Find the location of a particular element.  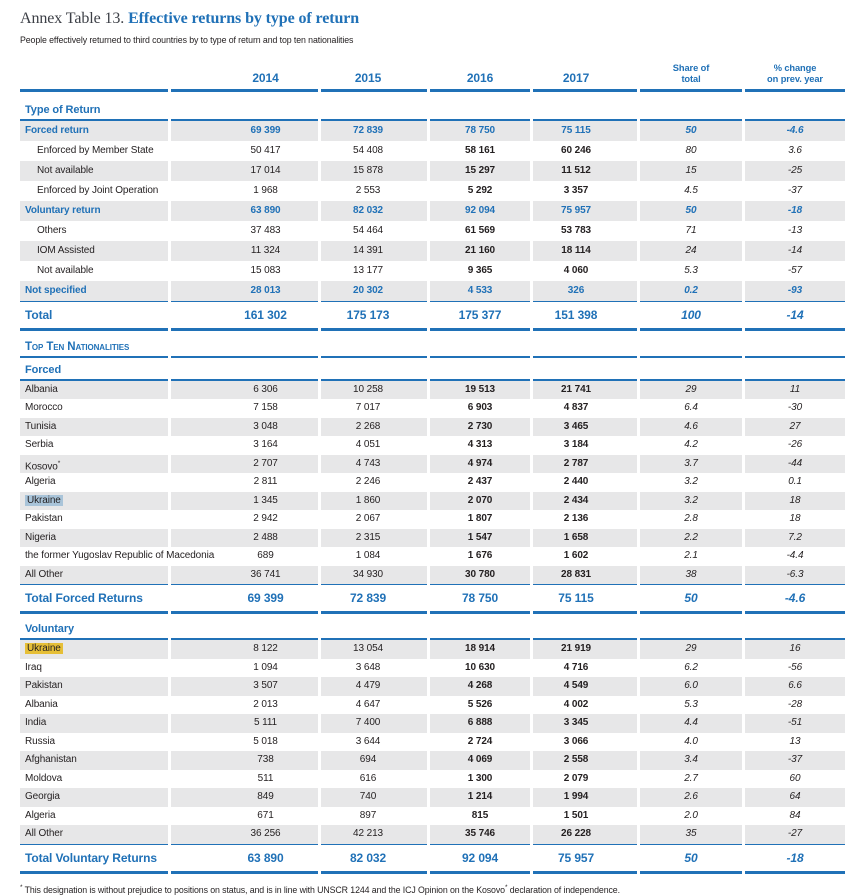

value-cell: 326 is located at coordinates (585, 290).